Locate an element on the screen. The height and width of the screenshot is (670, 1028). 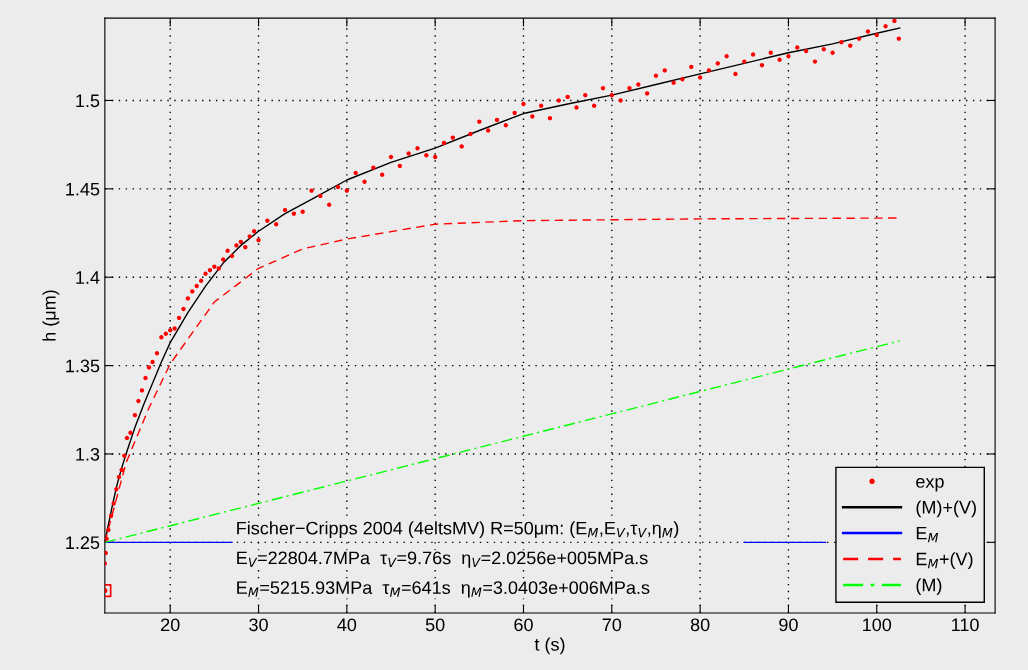
legend-label: (M) is located at coordinates (929, 586).